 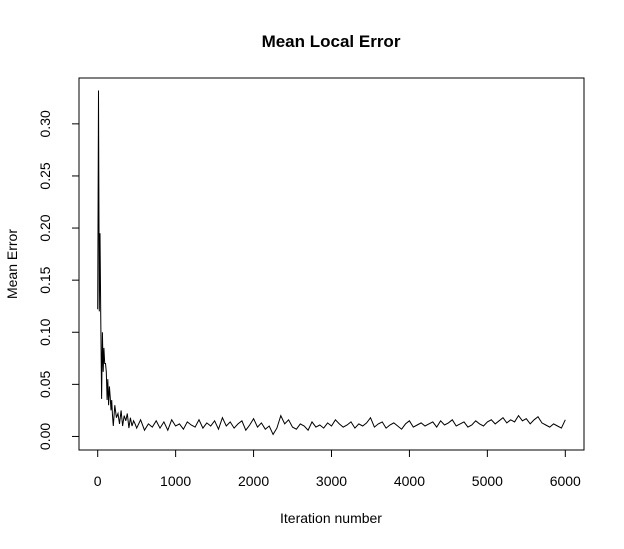 What do you see at coordinates (45, 227) in the screenshot?
I see `y-tick-label: 0.20` at bounding box center [45, 227].